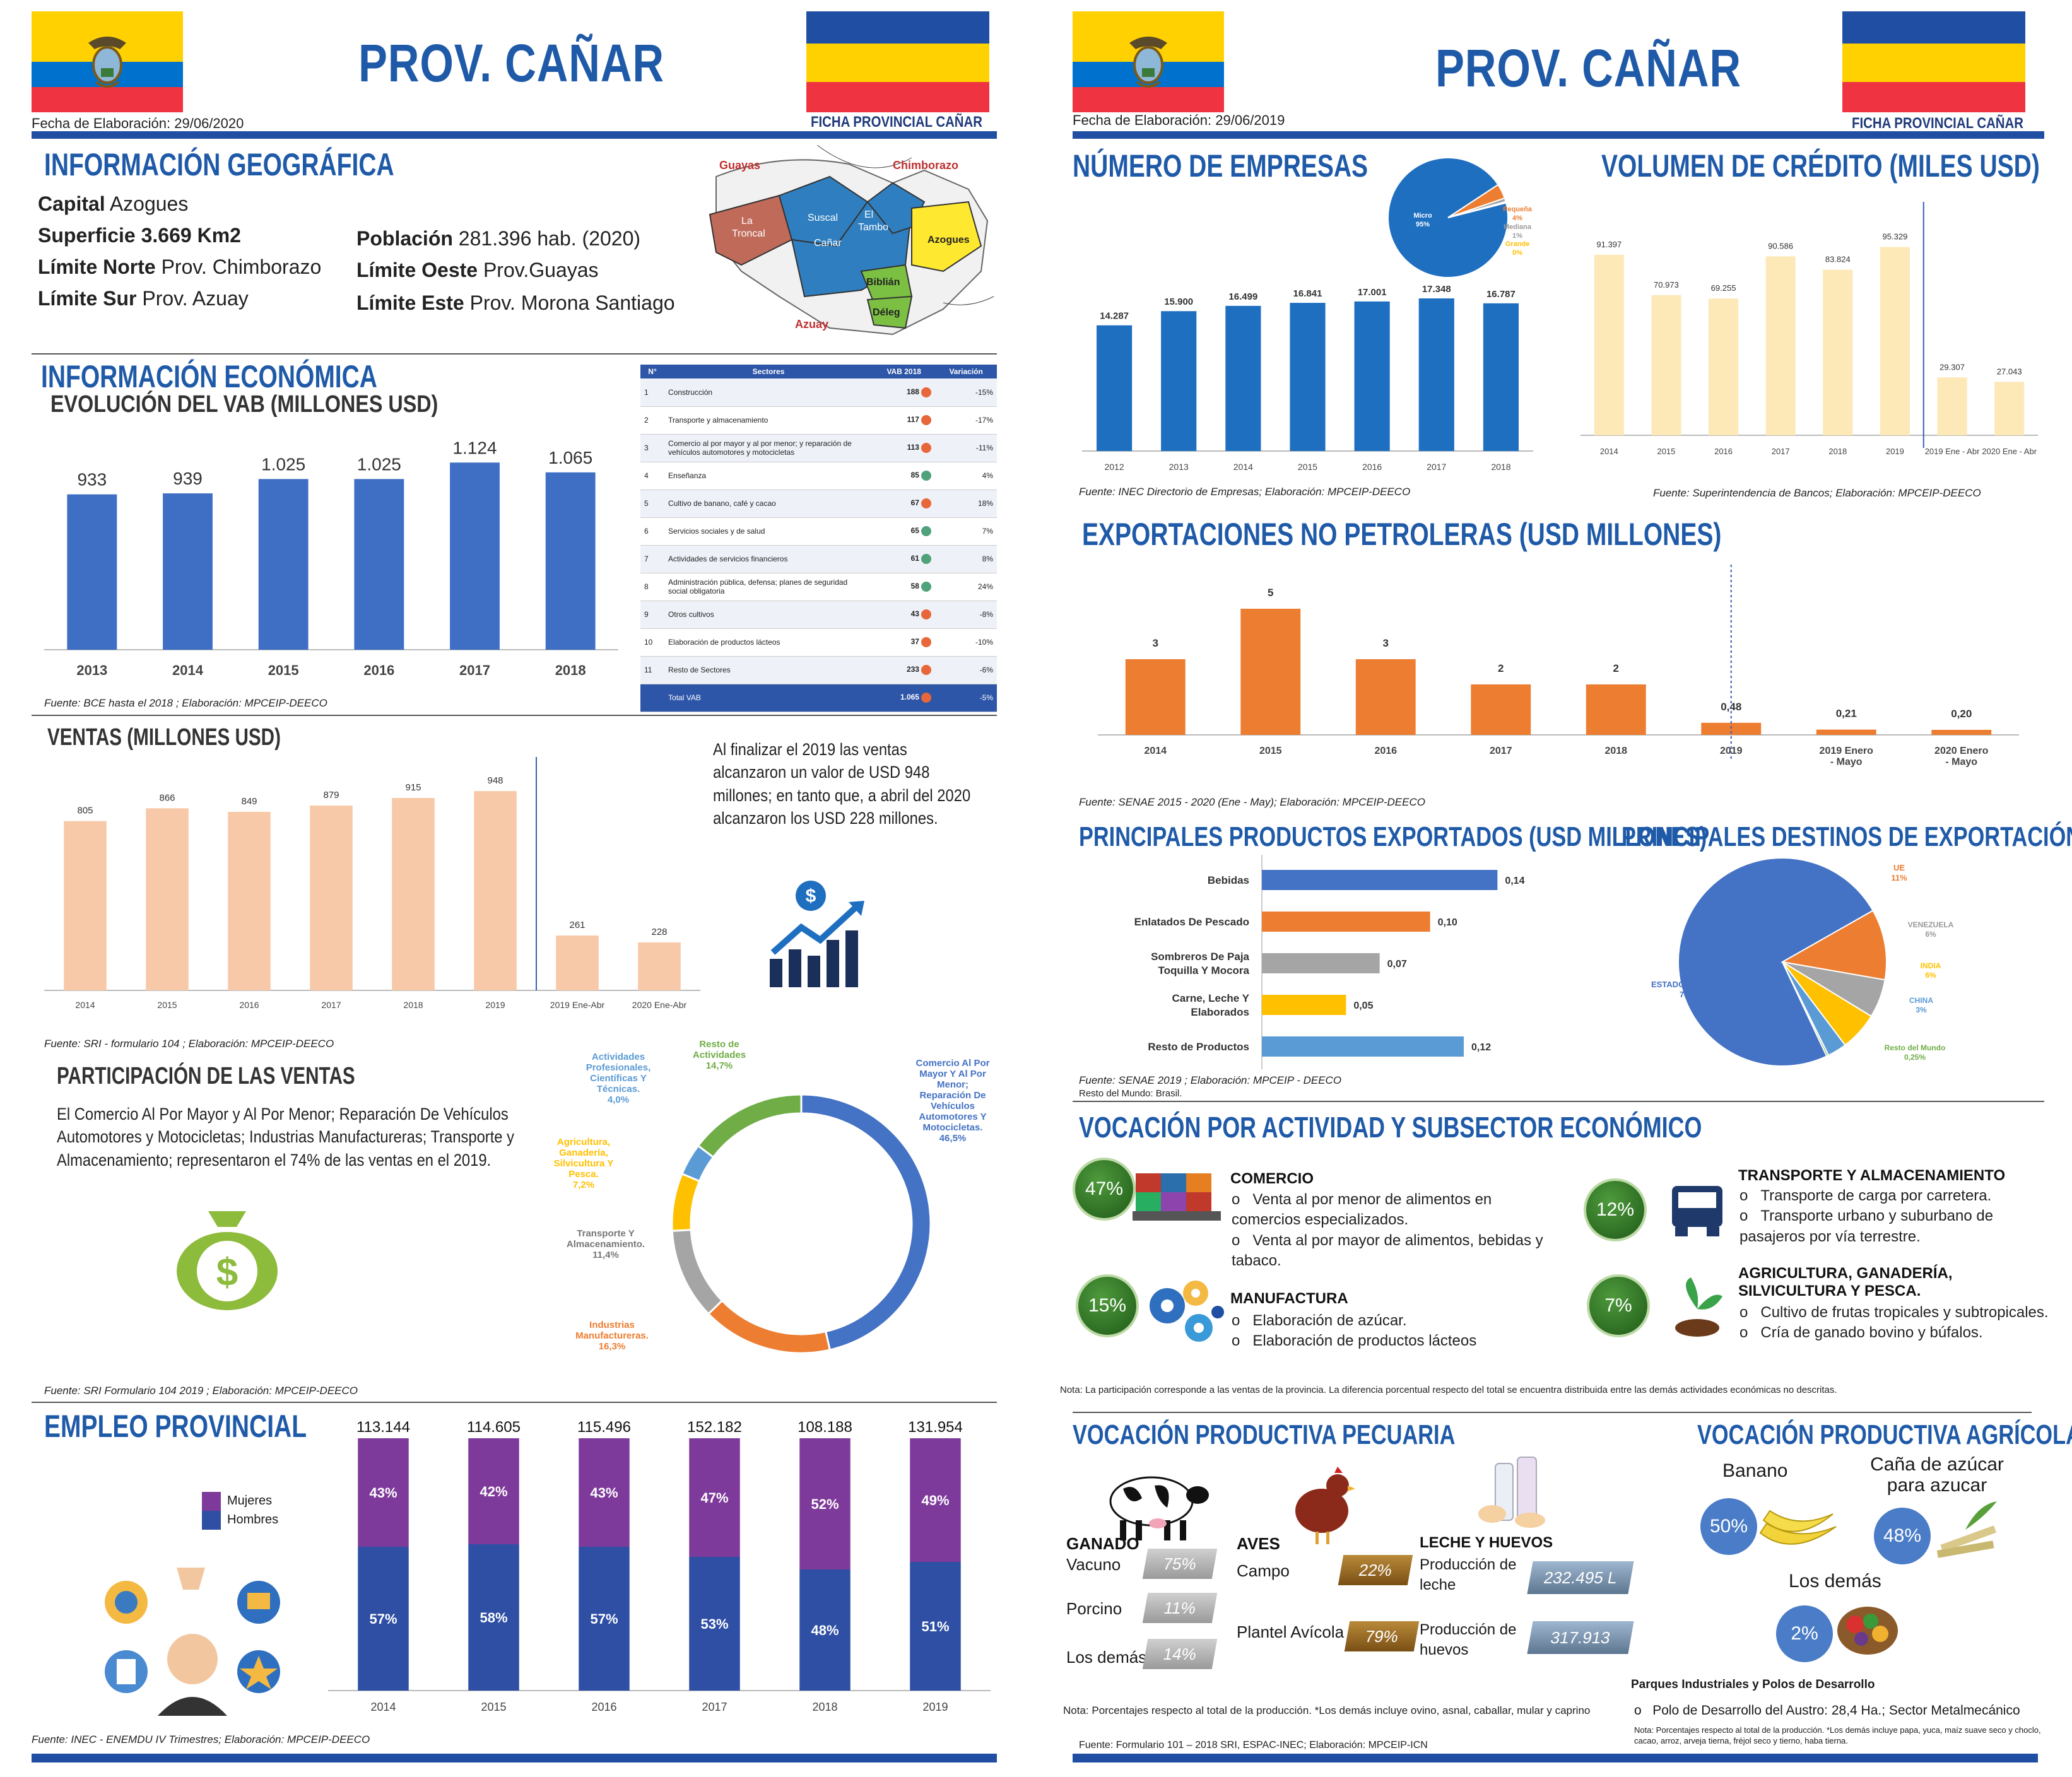  I want to click on vacuno-value: 75%, so click(1180, 1564).